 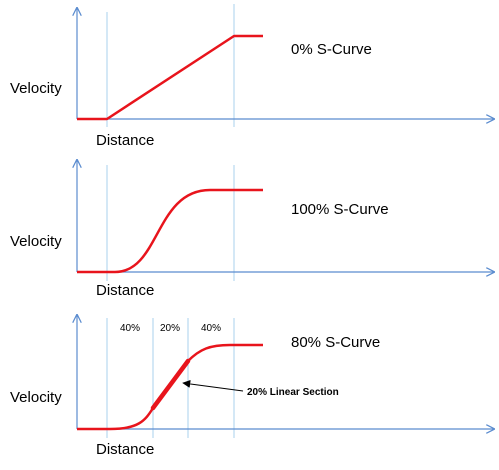 What do you see at coordinates (340, 209) in the screenshot?
I see `curve-title: 100% S-Curve` at bounding box center [340, 209].